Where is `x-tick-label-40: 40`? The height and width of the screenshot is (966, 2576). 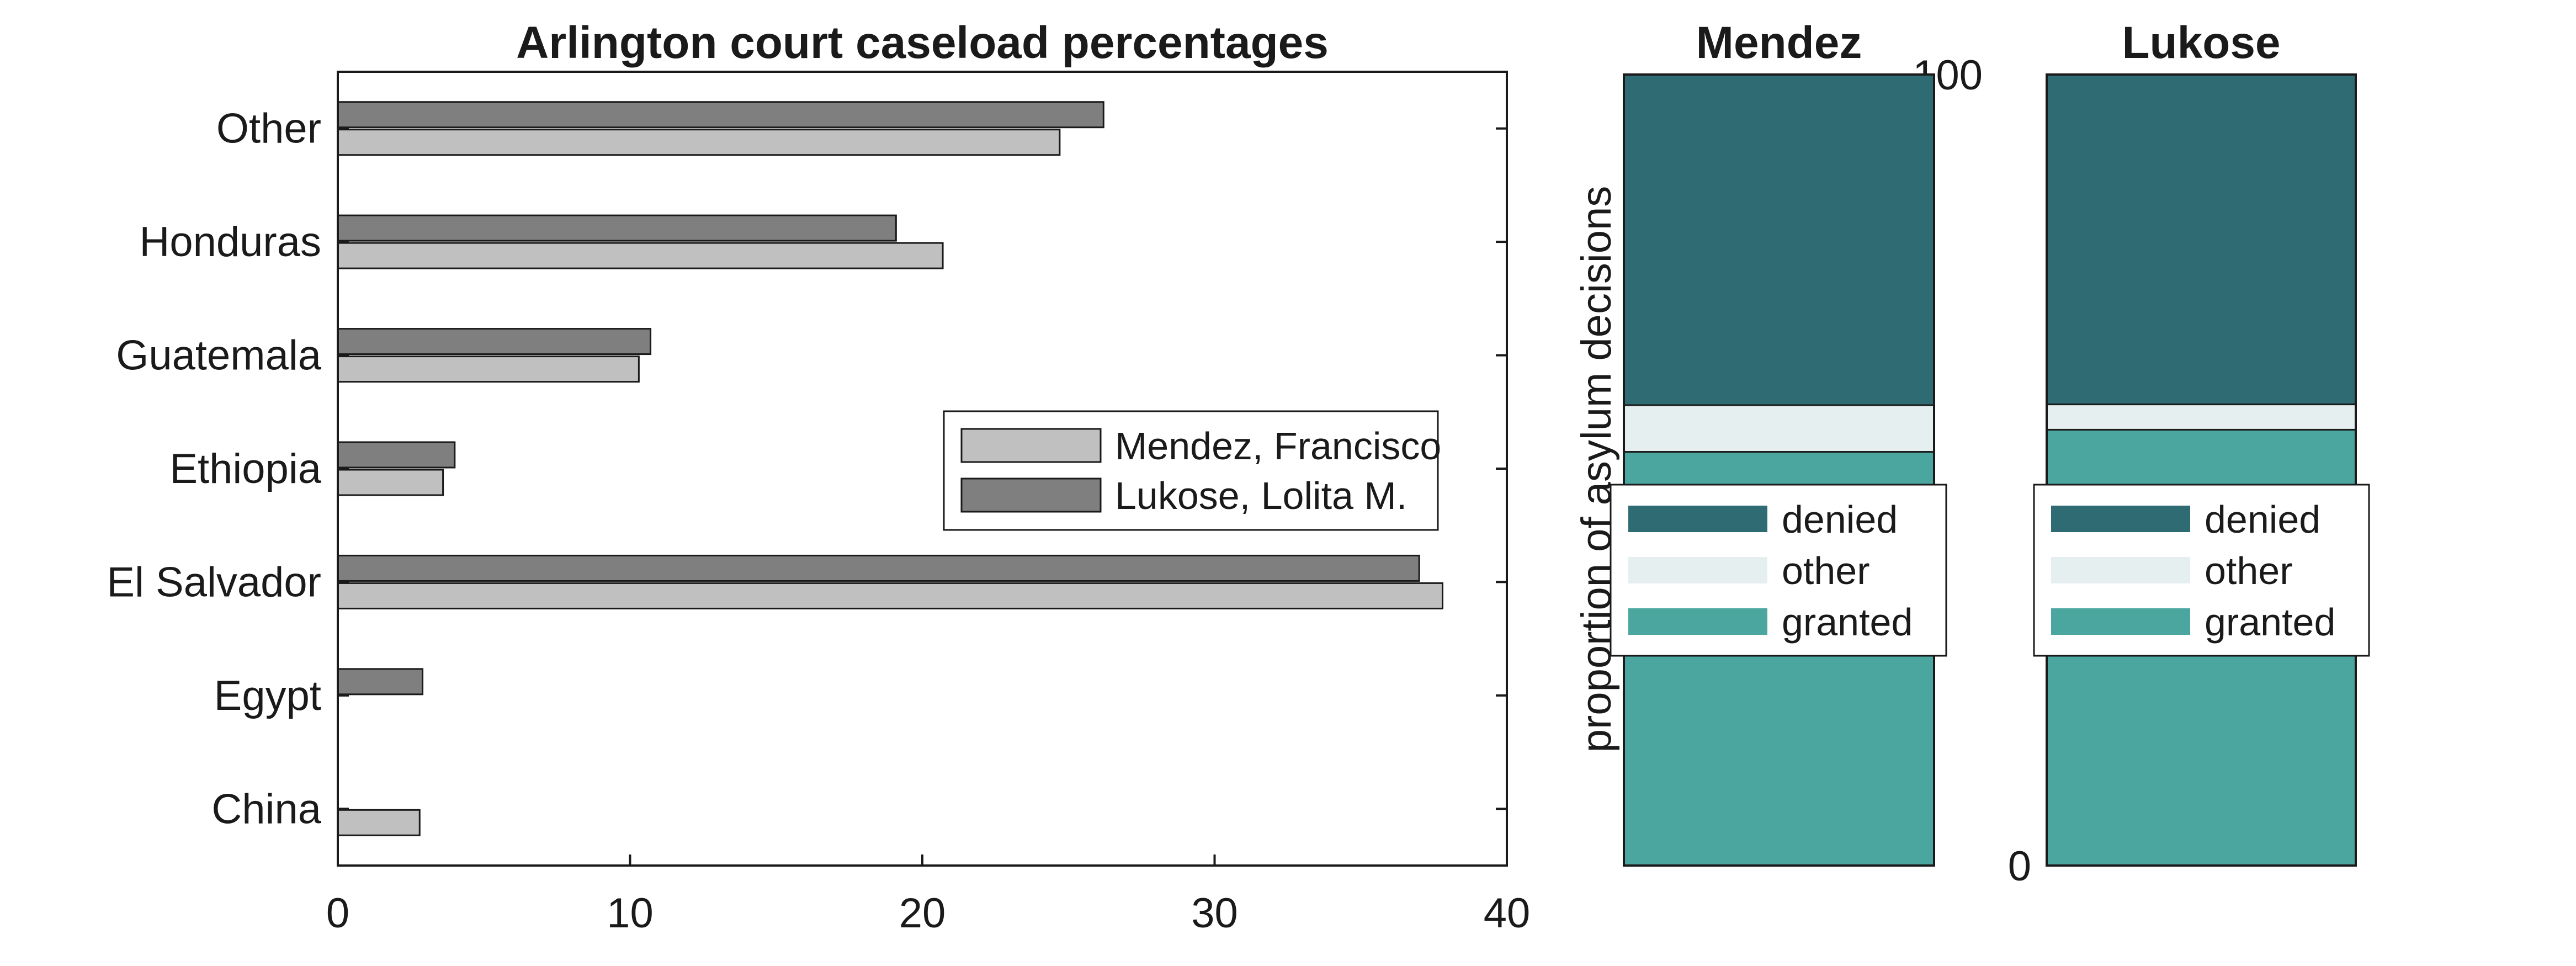 x-tick-label-40: 40 is located at coordinates (1507, 914).